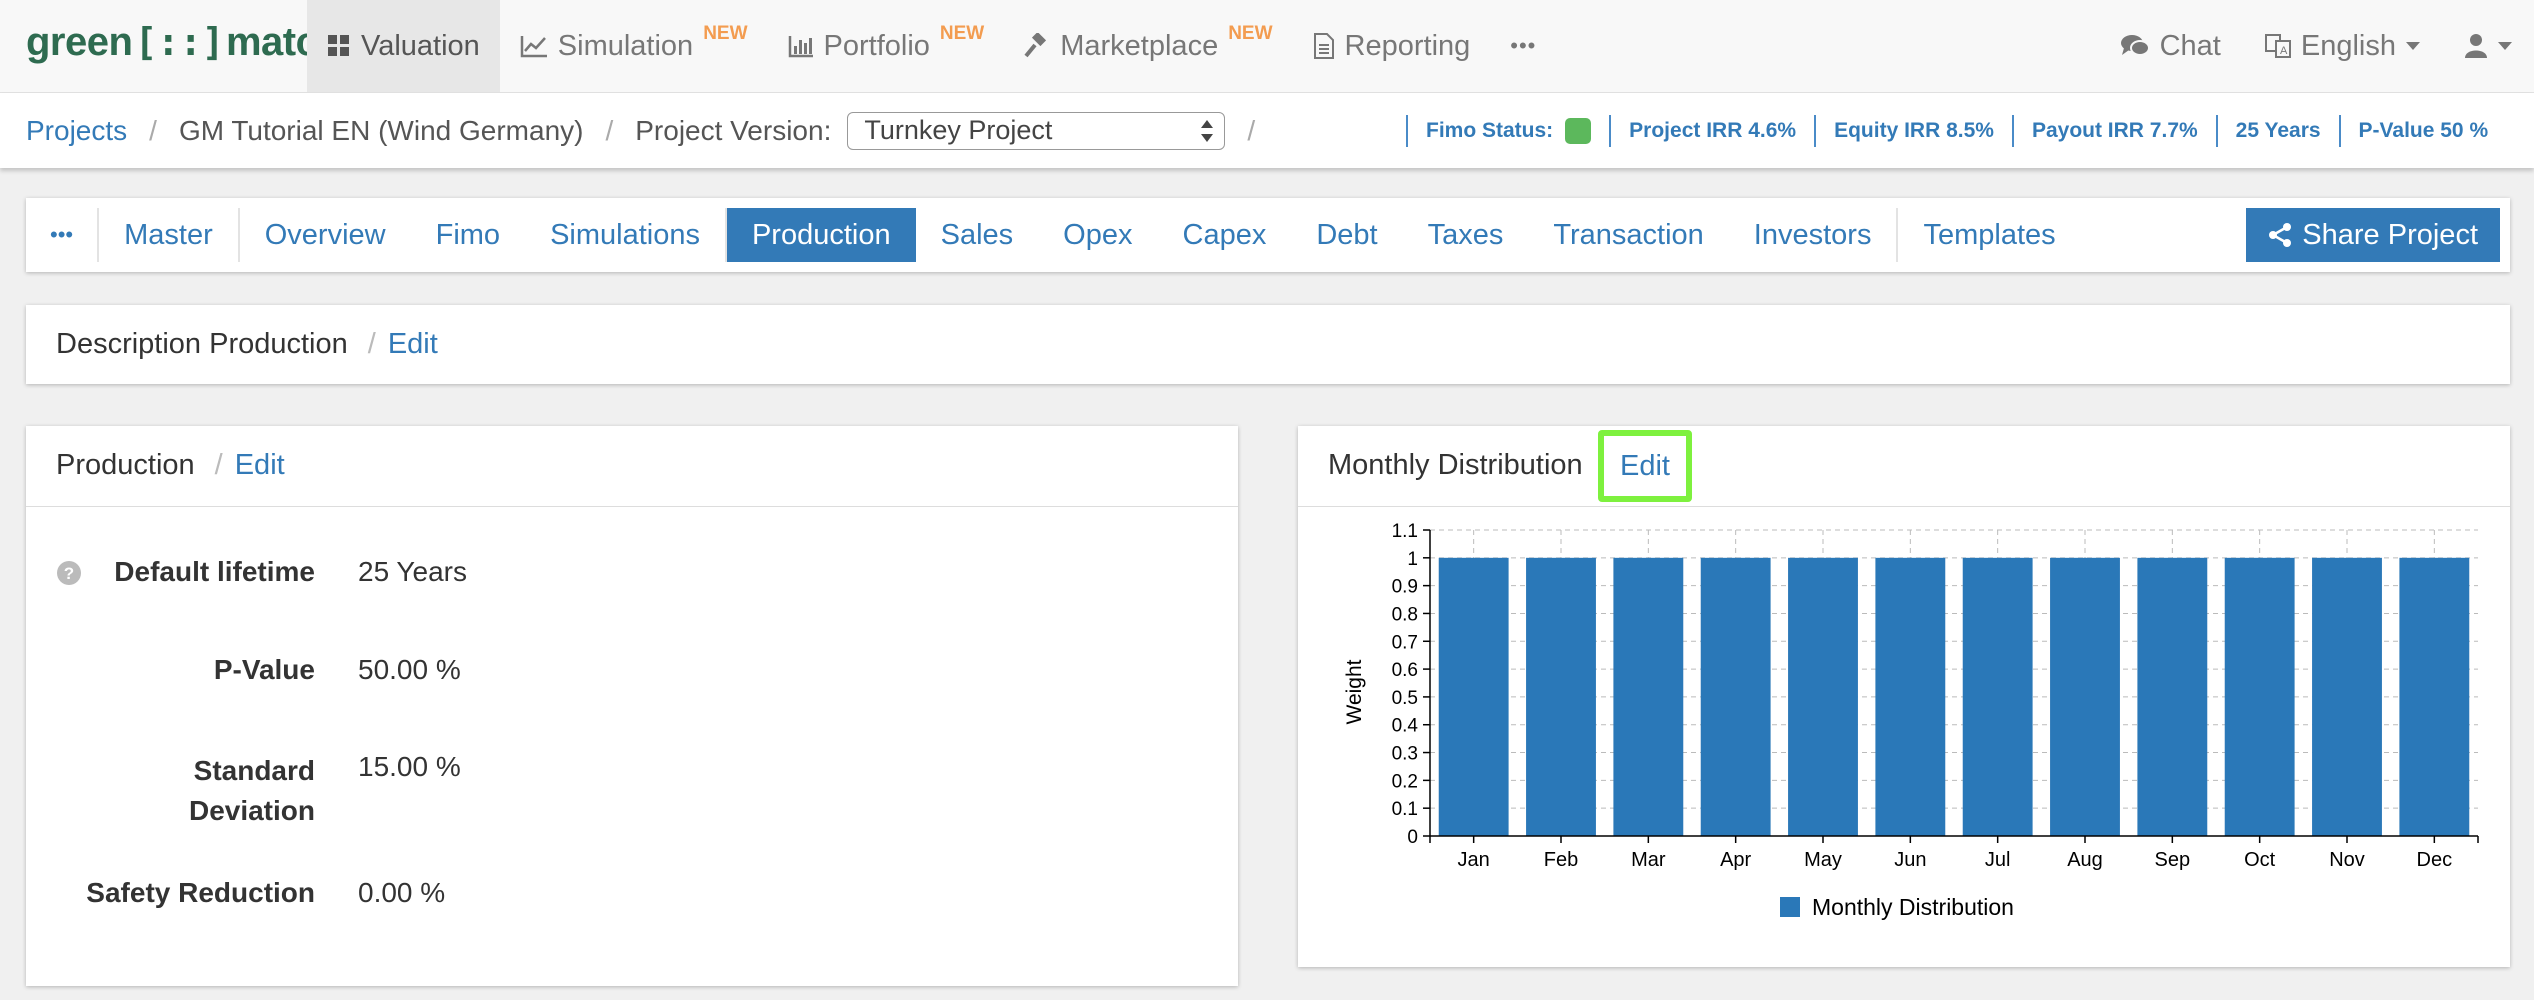 Image resolution: width=2534 pixels, height=1000 pixels. What do you see at coordinates (1790, 907) in the screenshot?
I see `legend-swatch` at bounding box center [1790, 907].